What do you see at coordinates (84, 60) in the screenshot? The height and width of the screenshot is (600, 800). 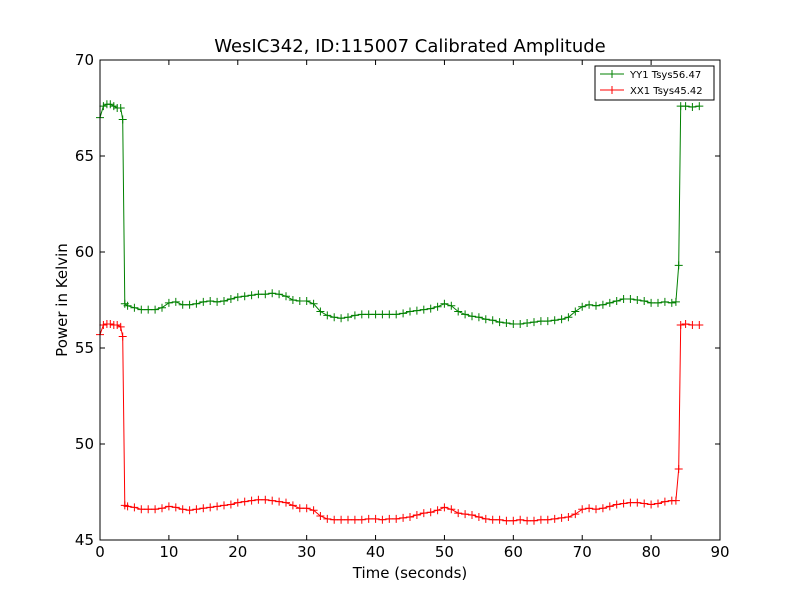 I see `y-tick-label-5: 70` at bounding box center [84, 60].